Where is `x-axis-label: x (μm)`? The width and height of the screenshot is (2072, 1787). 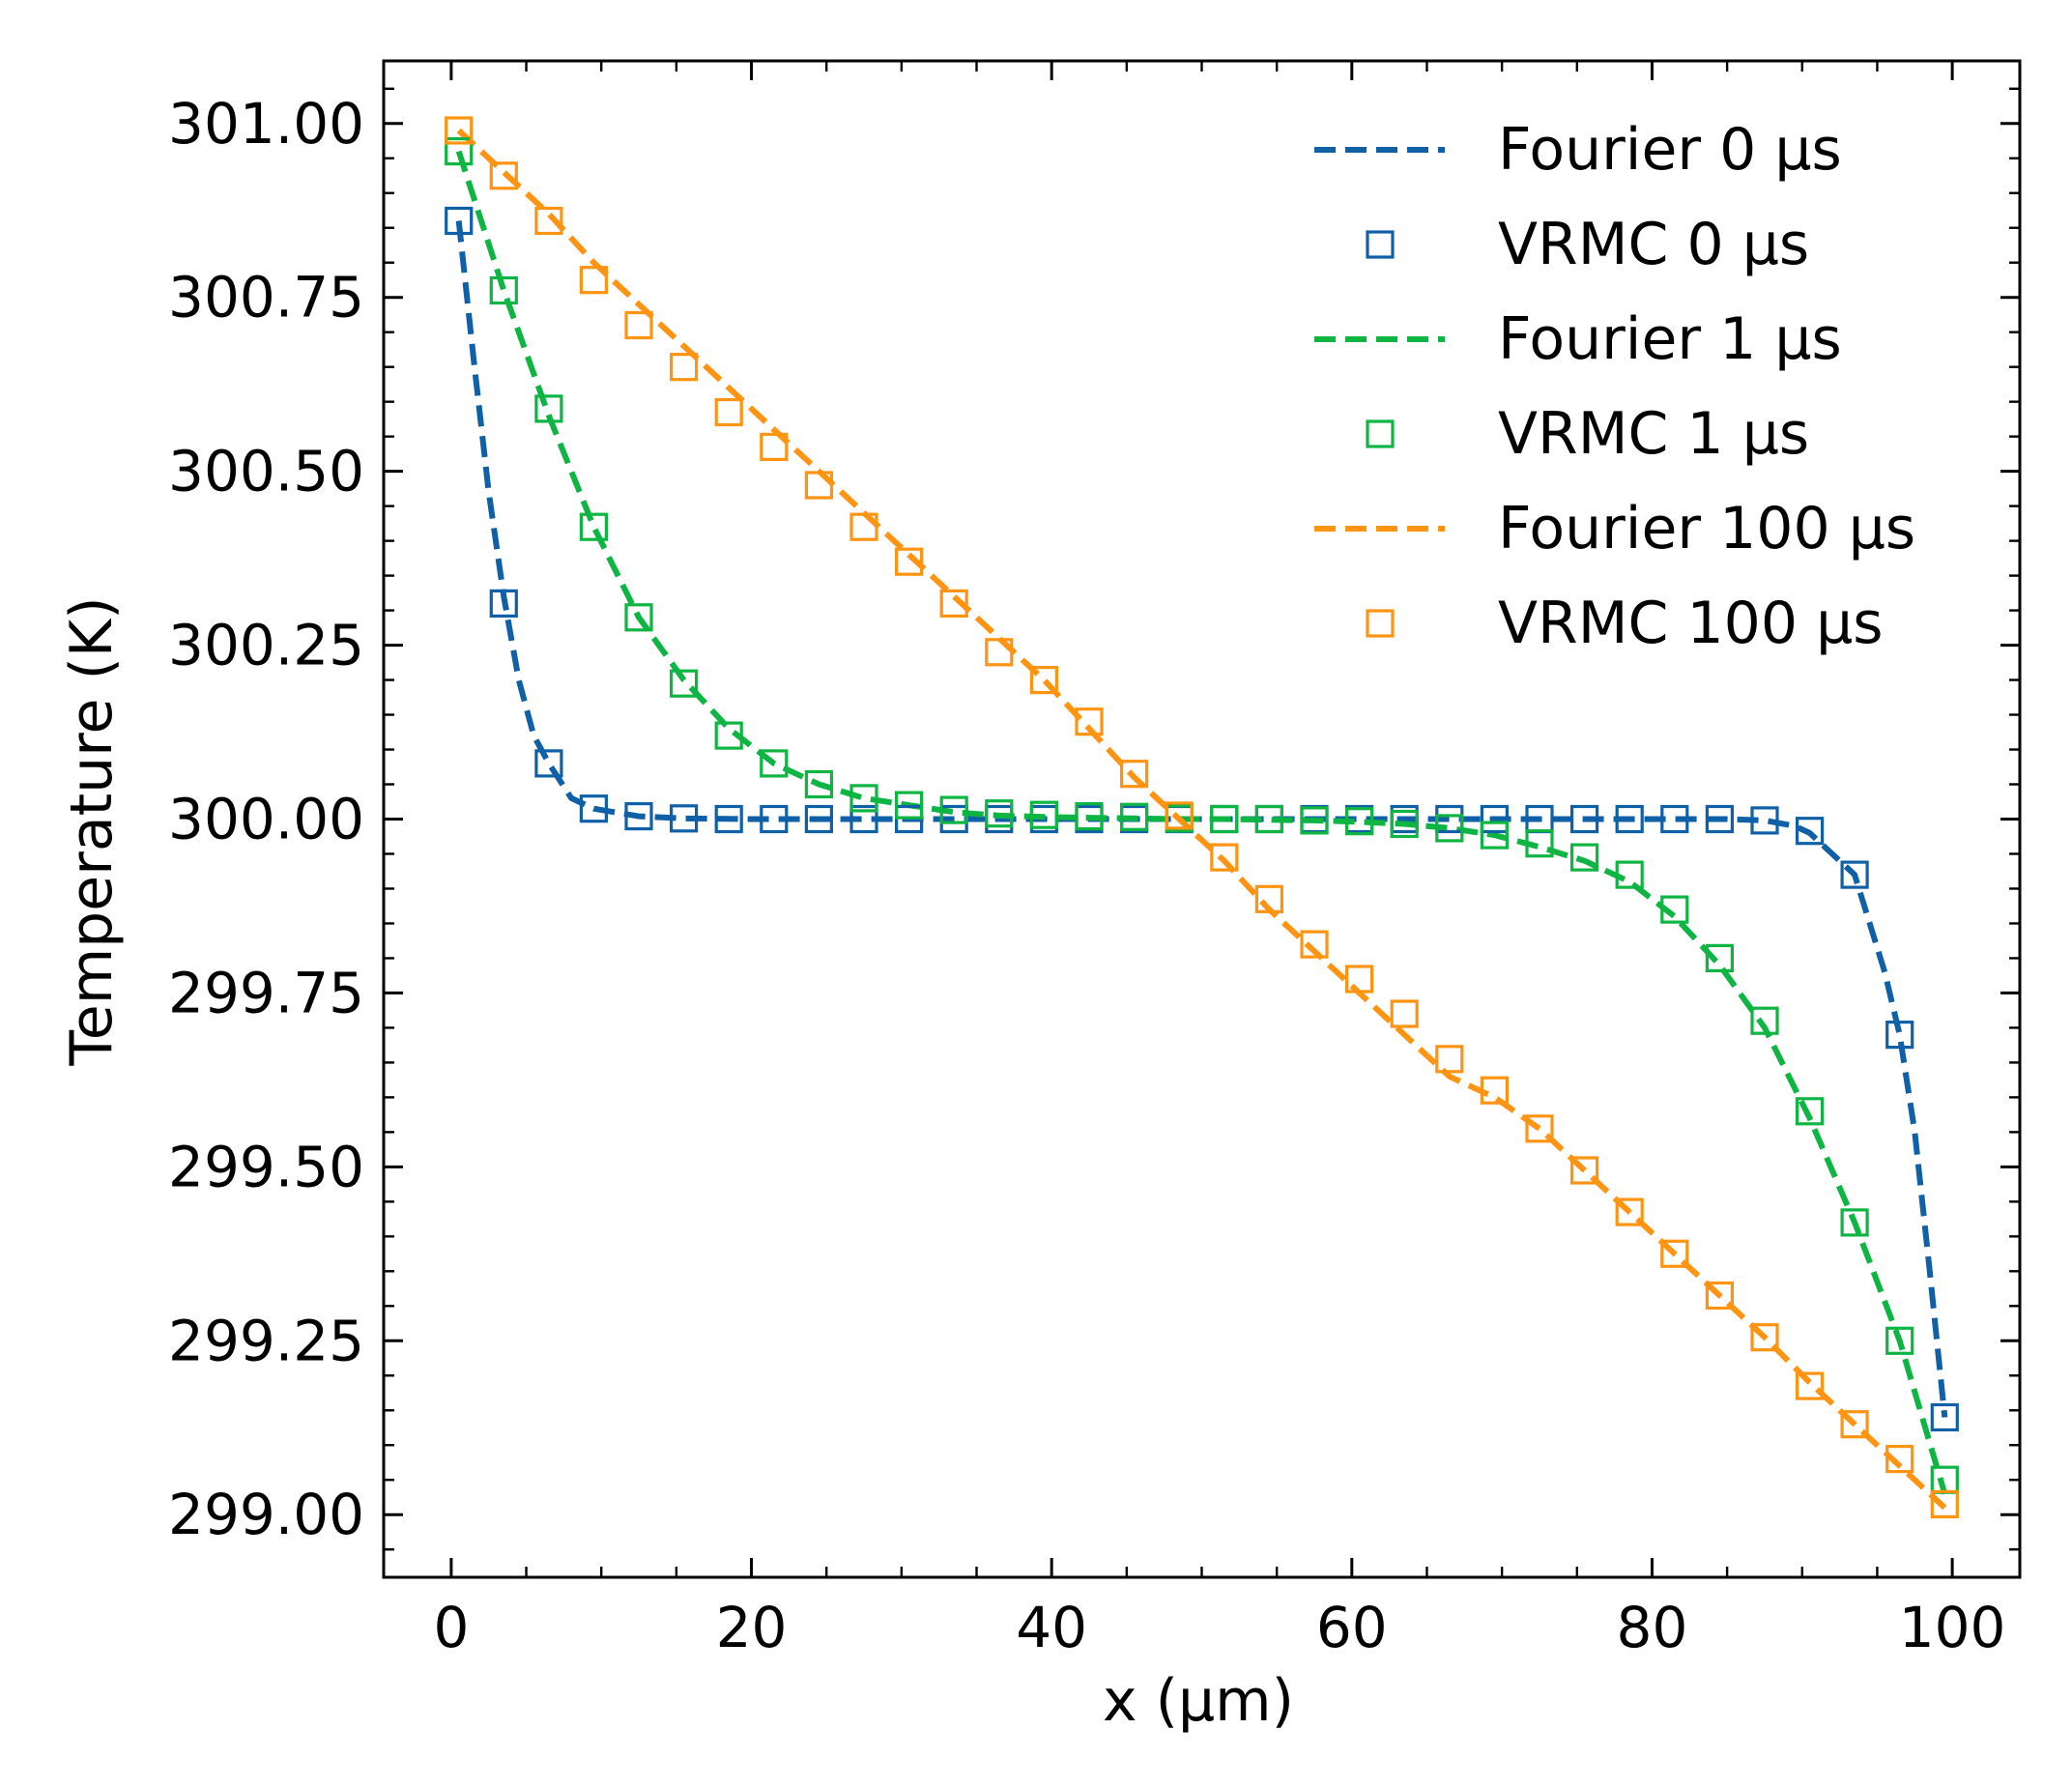 x-axis-label: x (μm) is located at coordinates (1198, 1701).